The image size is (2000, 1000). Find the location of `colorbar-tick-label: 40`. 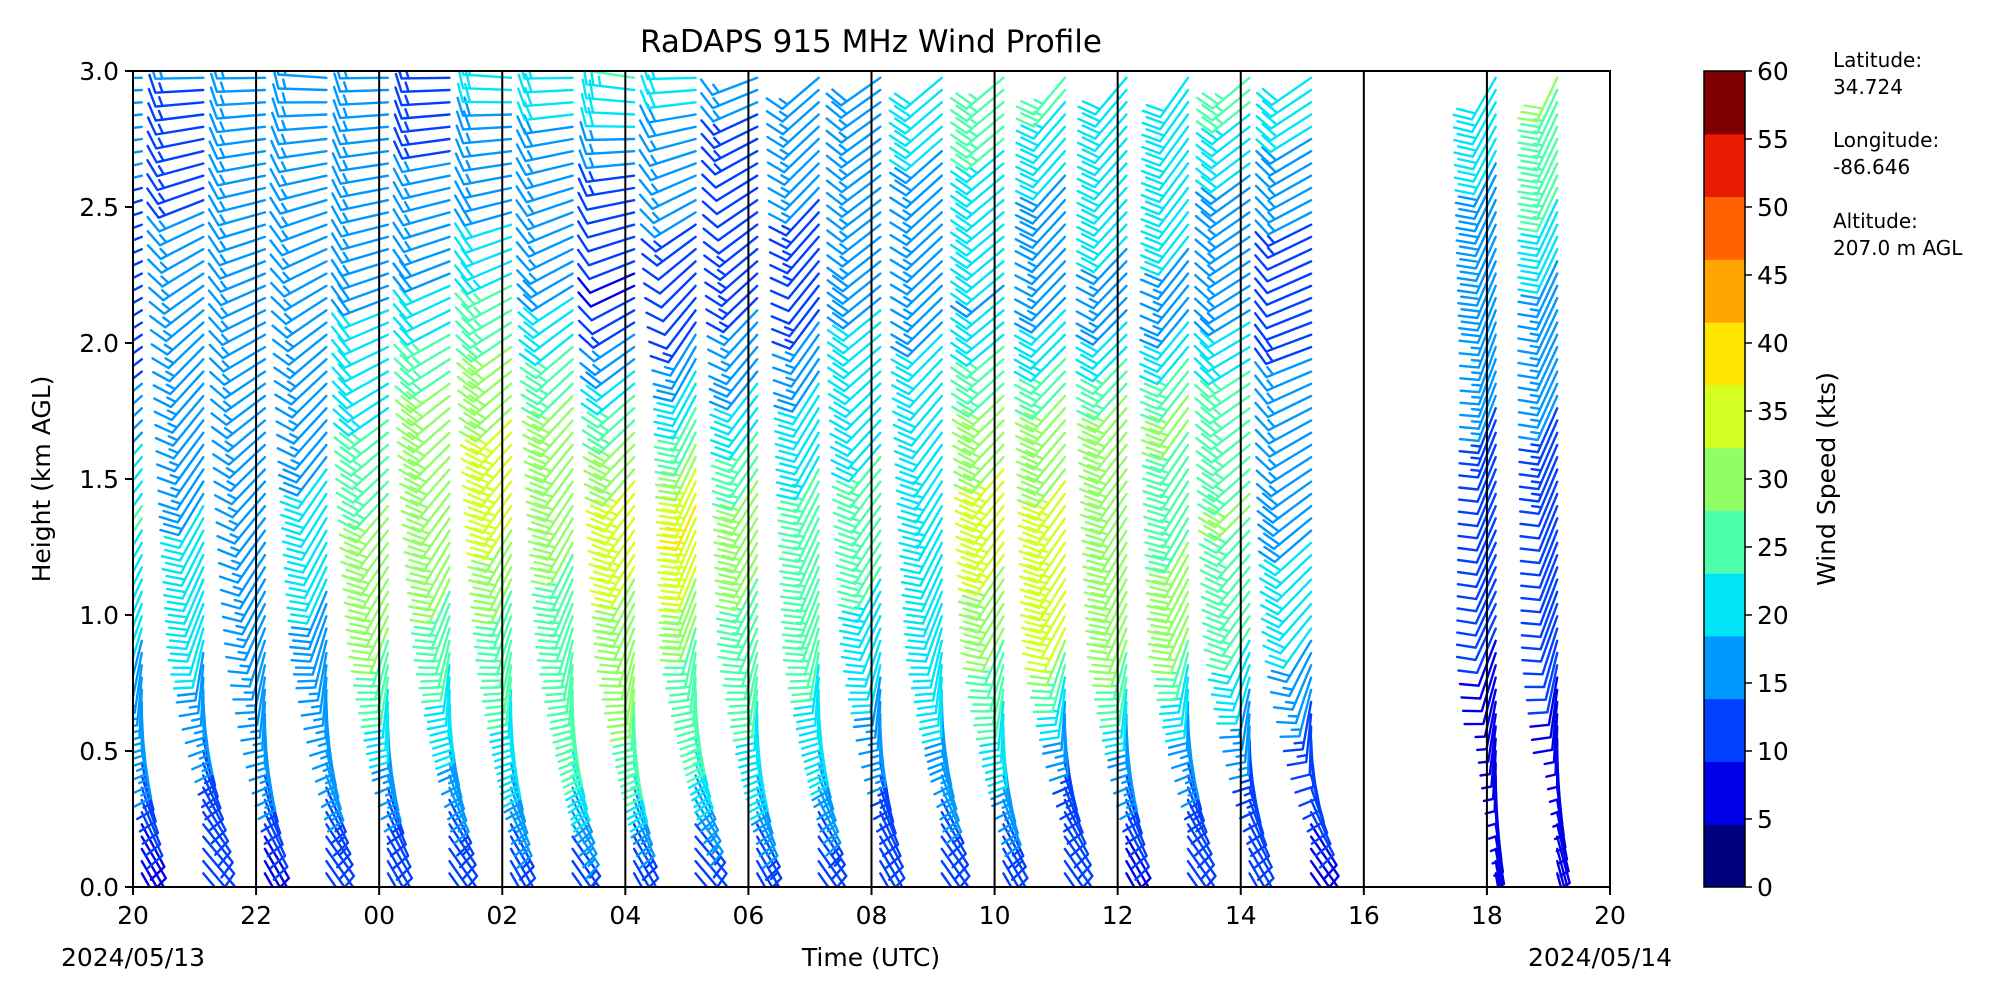

colorbar-tick-label: 40 is located at coordinates (1773, 343).